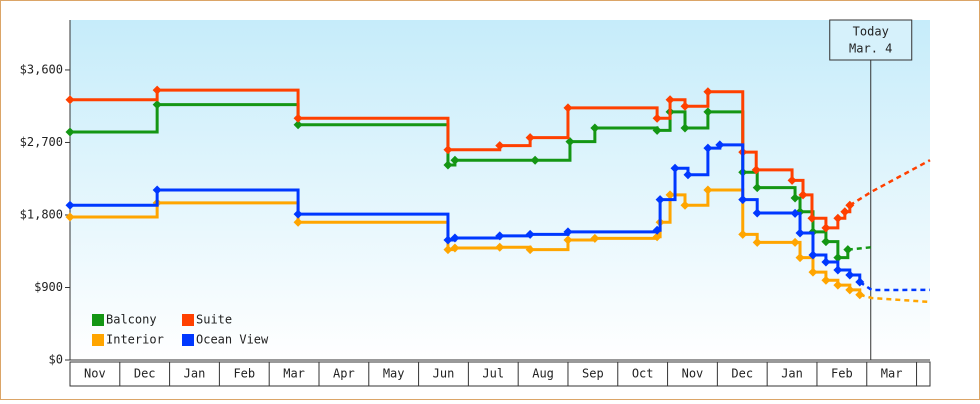 The width and height of the screenshot is (980, 404). What do you see at coordinates (214, 320) in the screenshot?
I see `legend-label: Suite` at bounding box center [214, 320].